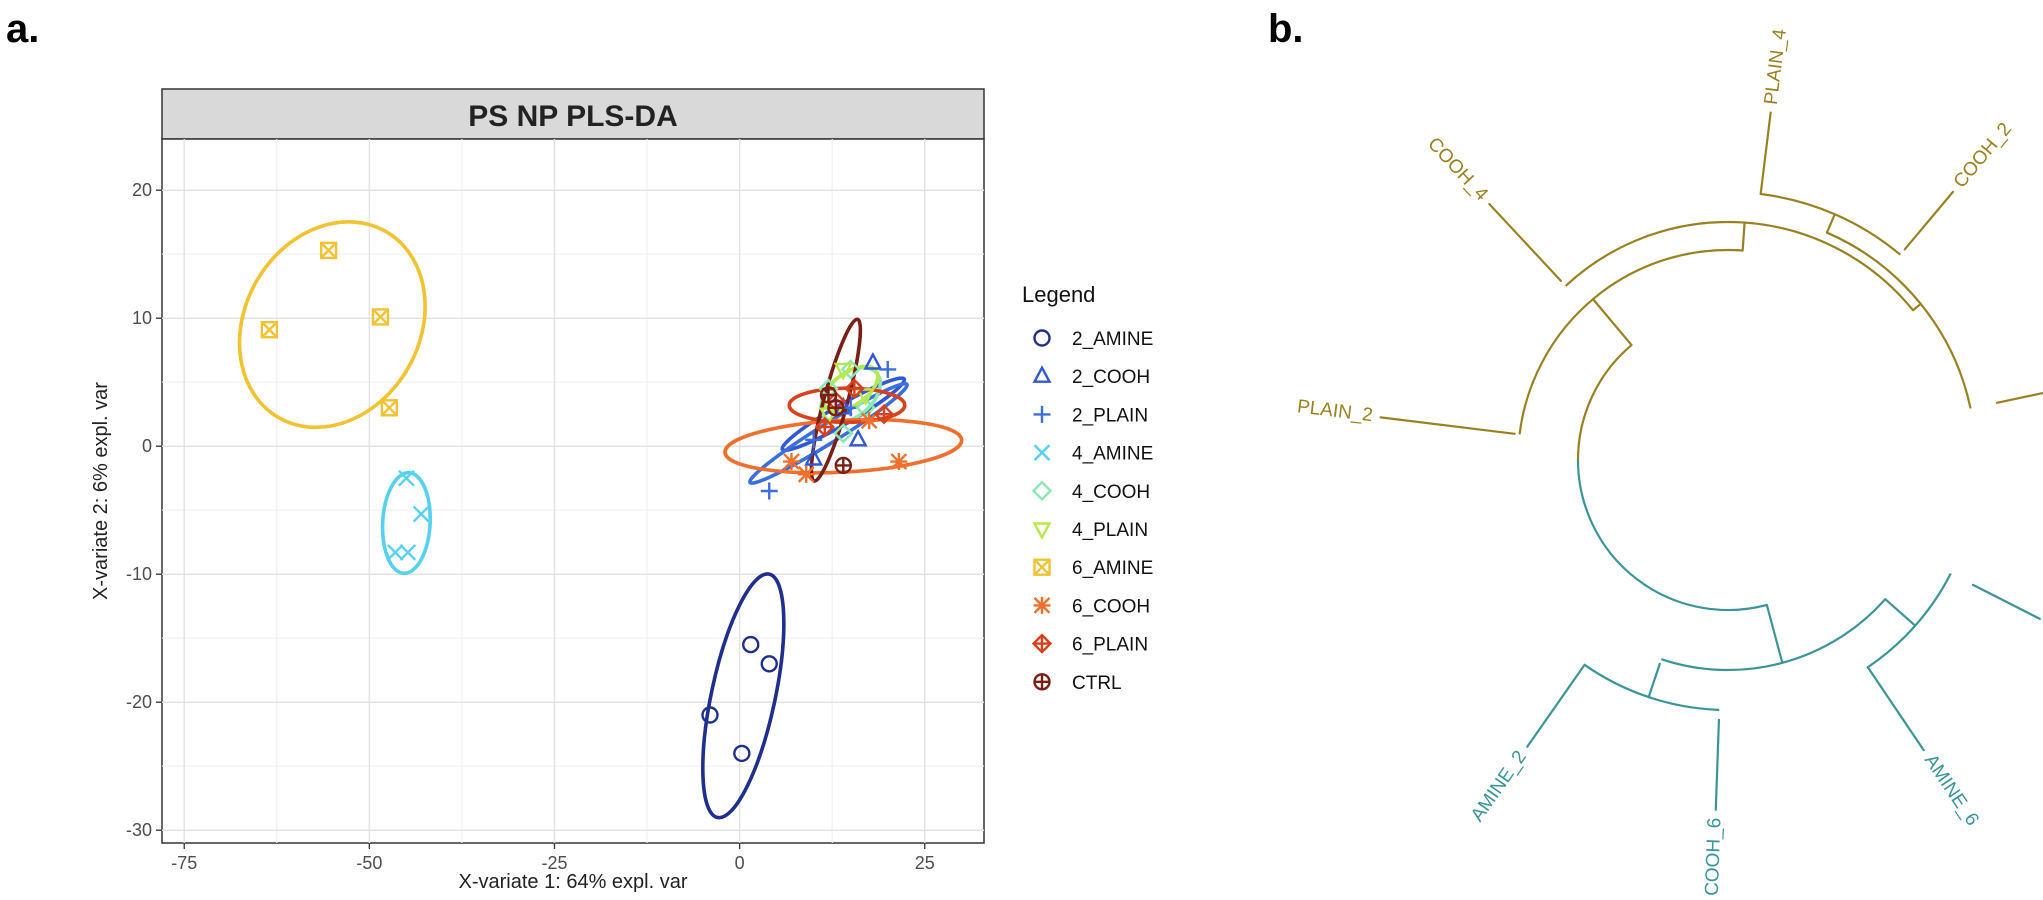 The width and height of the screenshot is (2043, 900). I want to click on legend-label: 2_PLAIN, so click(1110, 415).